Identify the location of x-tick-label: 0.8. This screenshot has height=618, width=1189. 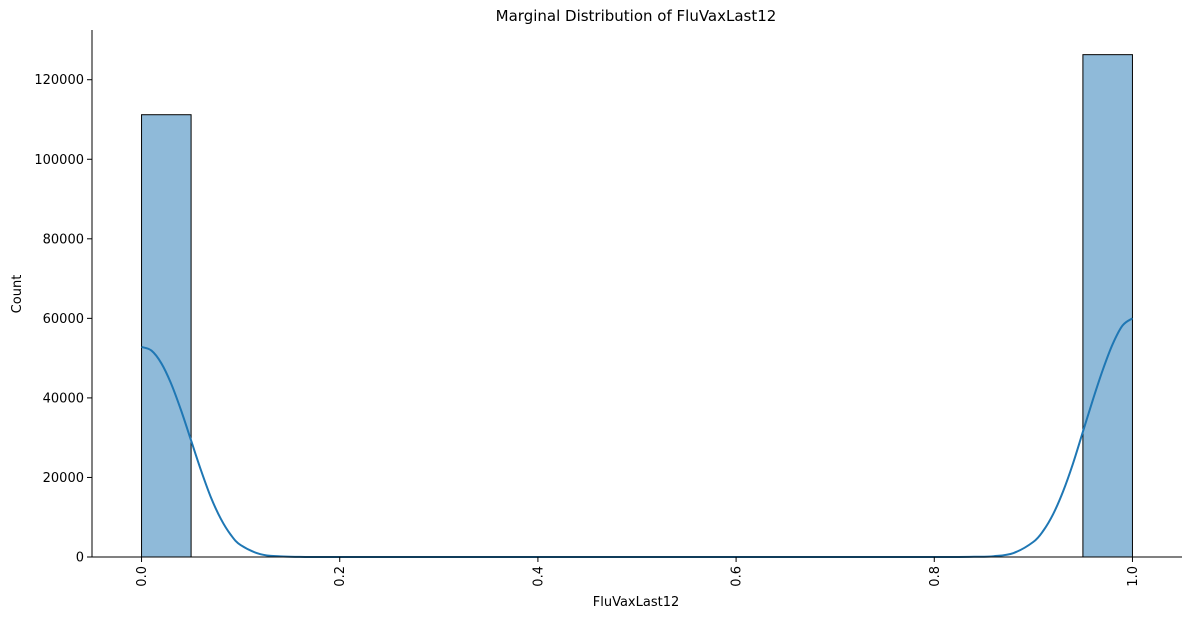
(935, 576).